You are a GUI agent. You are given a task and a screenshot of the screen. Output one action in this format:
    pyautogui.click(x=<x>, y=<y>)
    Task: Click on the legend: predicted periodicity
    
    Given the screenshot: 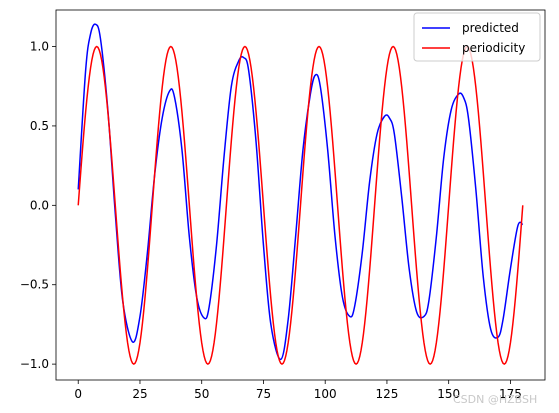 What is the action you would take?
    pyautogui.click(x=477, y=37)
    